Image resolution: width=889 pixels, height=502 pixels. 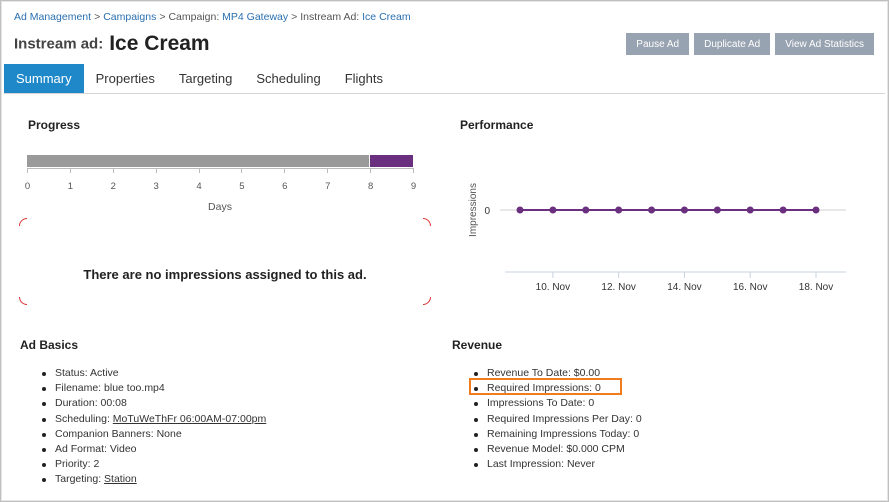 What do you see at coordinates (156, 186) in the screenshot?
I see `progress-tick-label: 3` at bounding box center [156, 186].